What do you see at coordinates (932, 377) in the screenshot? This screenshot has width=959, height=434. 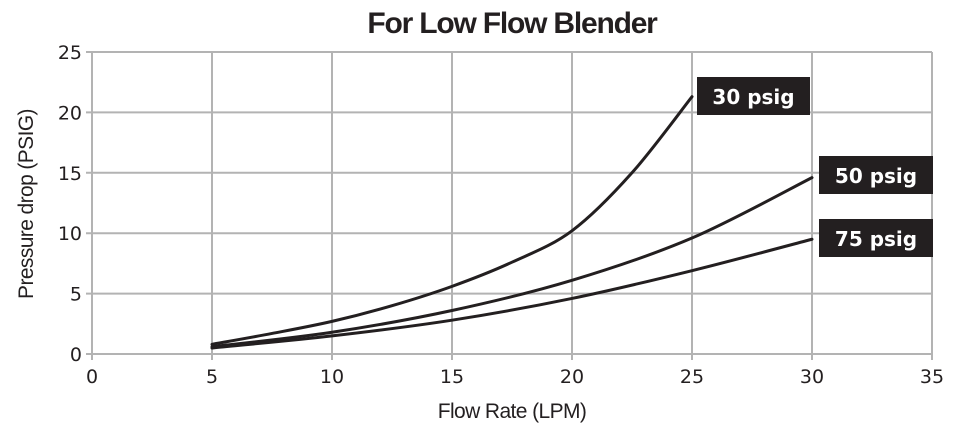 I see `x-tick-label: 35` at bounding box center [932, 377].